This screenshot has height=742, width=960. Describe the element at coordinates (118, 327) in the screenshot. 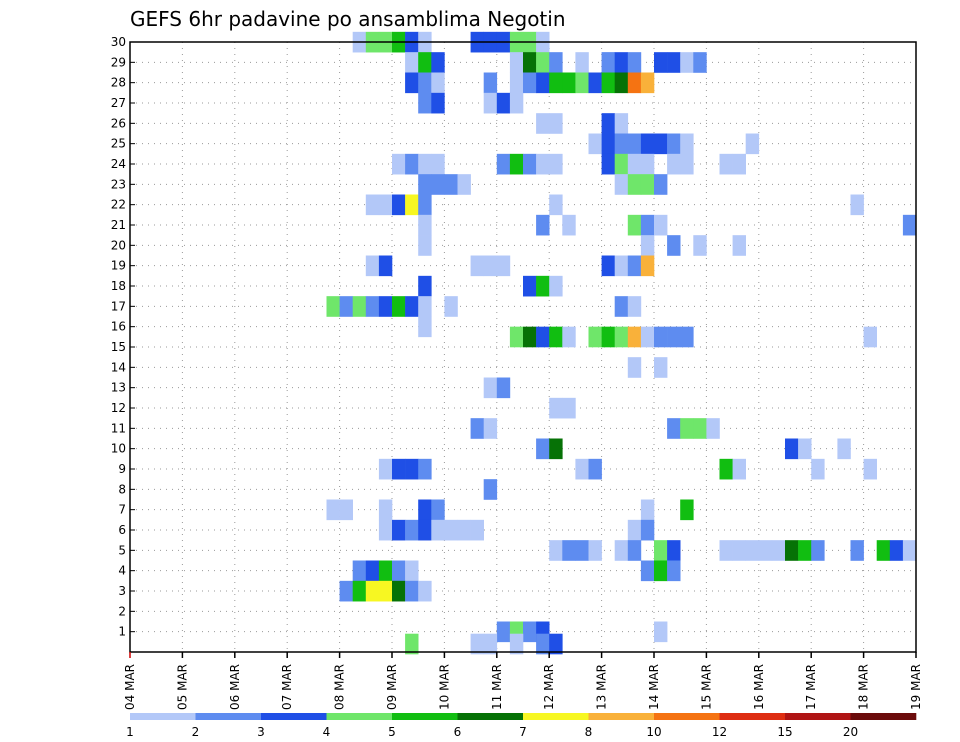

I see `y-tick-label: 16` at that location.